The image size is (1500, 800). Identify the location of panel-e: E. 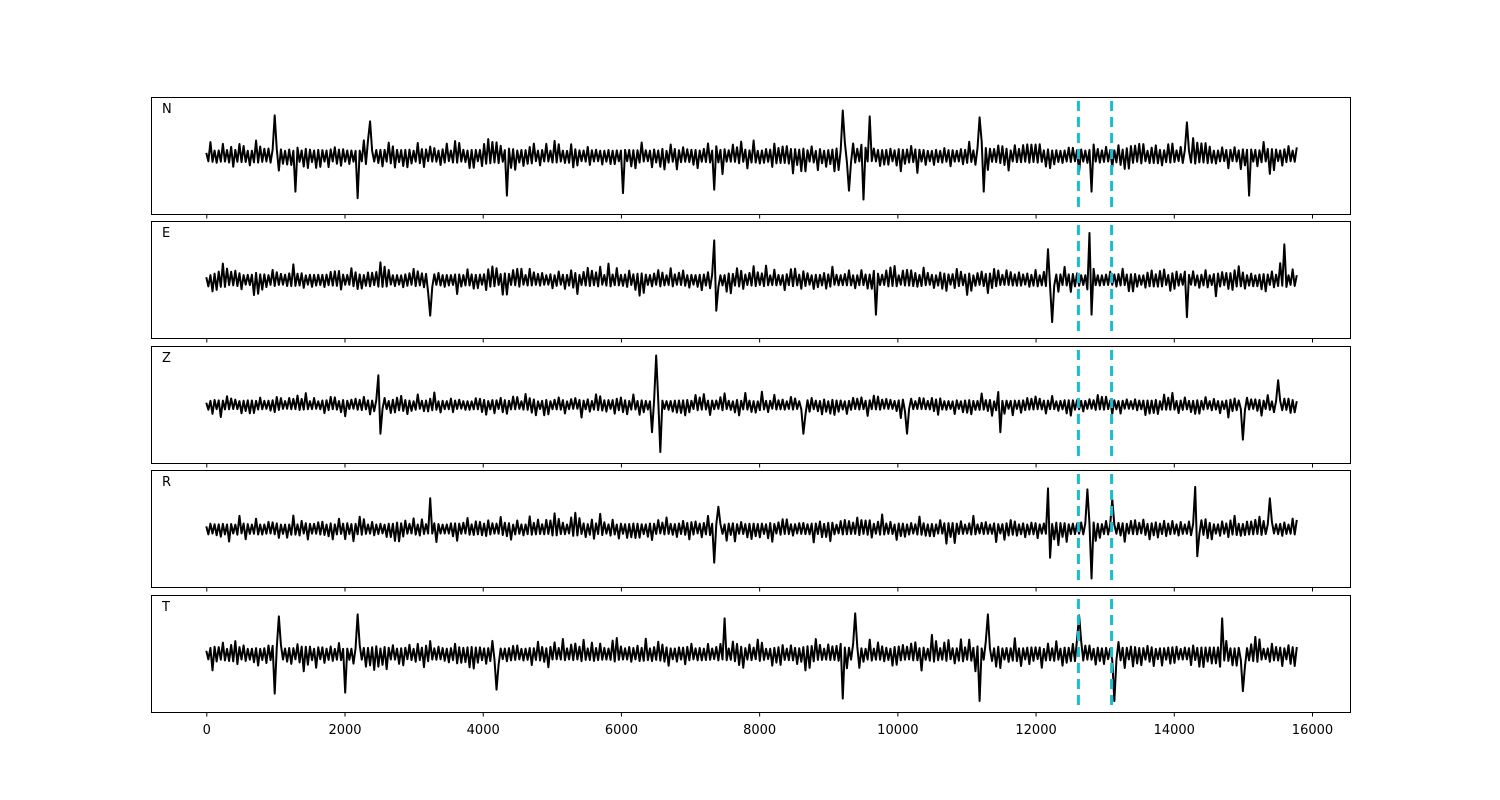
(751, 282).